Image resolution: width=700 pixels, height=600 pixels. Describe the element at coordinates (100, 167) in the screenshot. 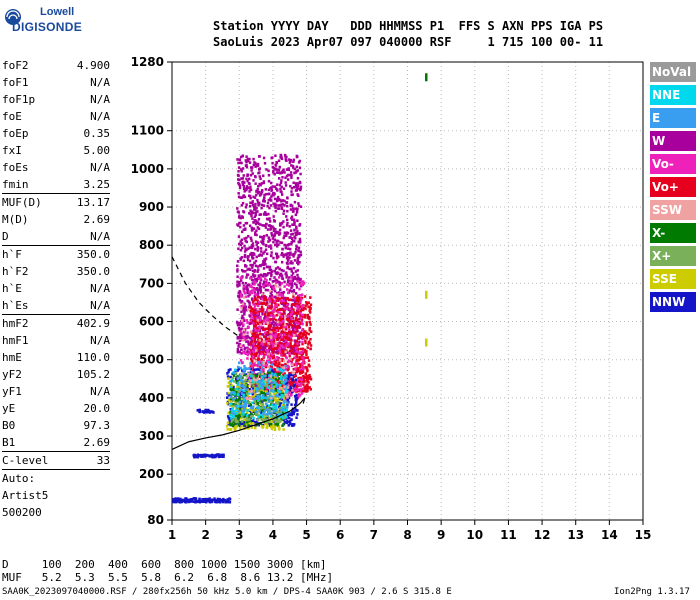

I see `param-value: N/A` at that location.